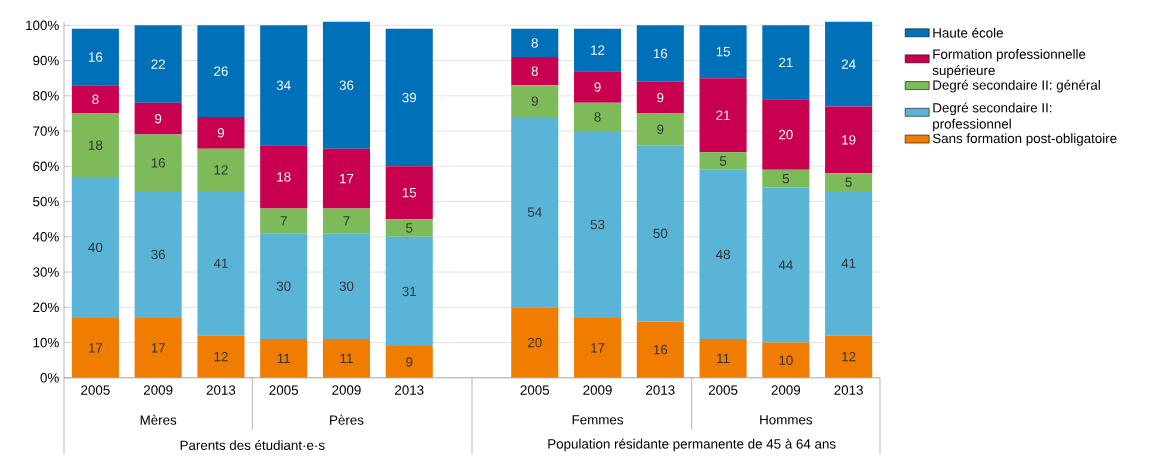 This screenshot has width=1176, height=456. Describe the element at coordinates (786, 420) in the screenshot. I see `text: Hommes` at that location.